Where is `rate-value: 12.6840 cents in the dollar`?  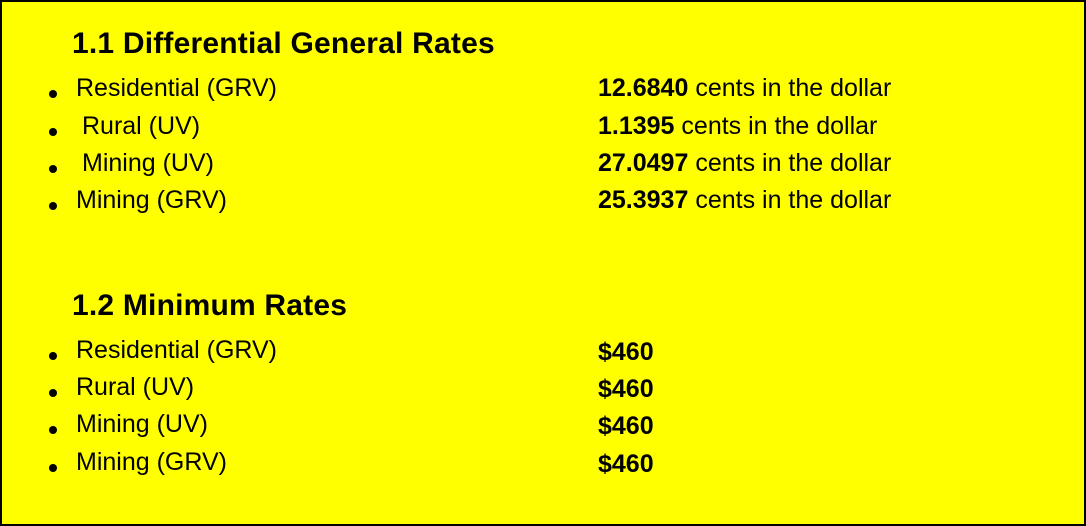 rate-value: 12.6840 cents in the dollar is located at coordinates (744, 88).